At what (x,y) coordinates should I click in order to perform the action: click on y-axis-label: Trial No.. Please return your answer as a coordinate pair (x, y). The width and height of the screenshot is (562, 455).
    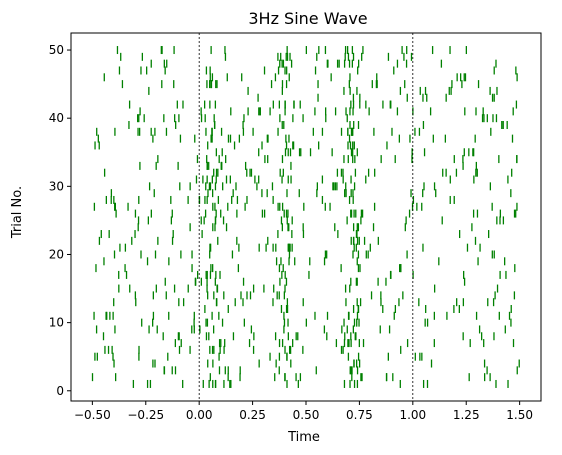
    Looking at the image, I should click on (17, 212).